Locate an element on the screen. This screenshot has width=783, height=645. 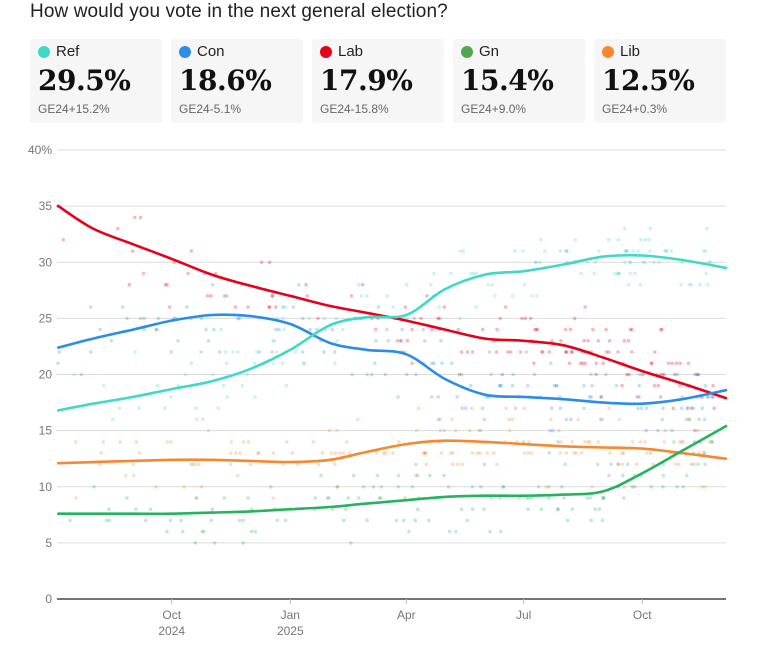
legend-party-name: Con is located at coordinates (211, 51).